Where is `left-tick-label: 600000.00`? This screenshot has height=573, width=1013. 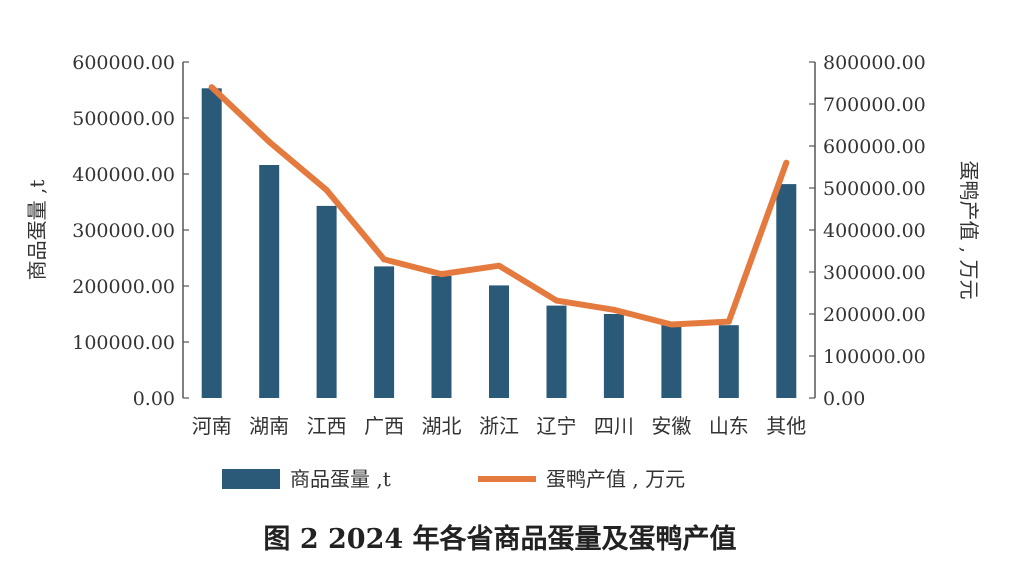 left-tick-label: 600000.00 is located at coordinates (123, 63).